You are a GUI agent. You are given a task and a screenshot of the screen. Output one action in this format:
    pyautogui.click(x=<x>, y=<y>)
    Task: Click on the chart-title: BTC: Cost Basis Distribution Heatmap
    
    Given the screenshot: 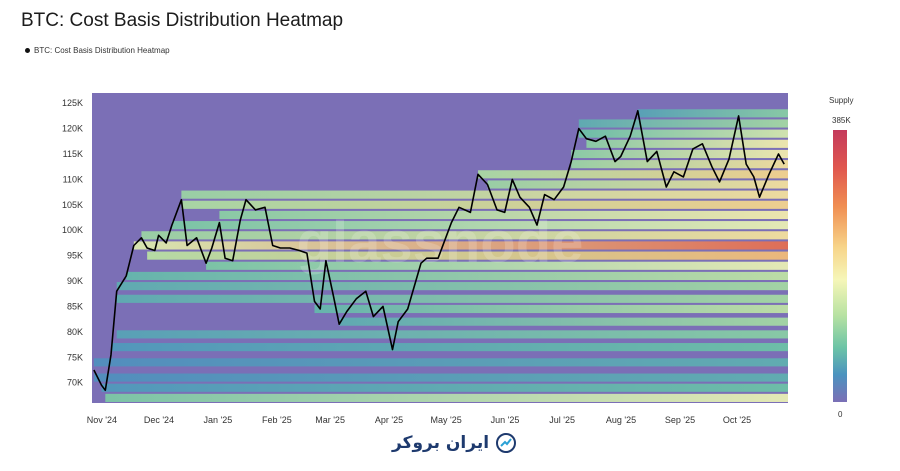 What is the action you would take?
    pyautogui.click(x=182, y=20)
    